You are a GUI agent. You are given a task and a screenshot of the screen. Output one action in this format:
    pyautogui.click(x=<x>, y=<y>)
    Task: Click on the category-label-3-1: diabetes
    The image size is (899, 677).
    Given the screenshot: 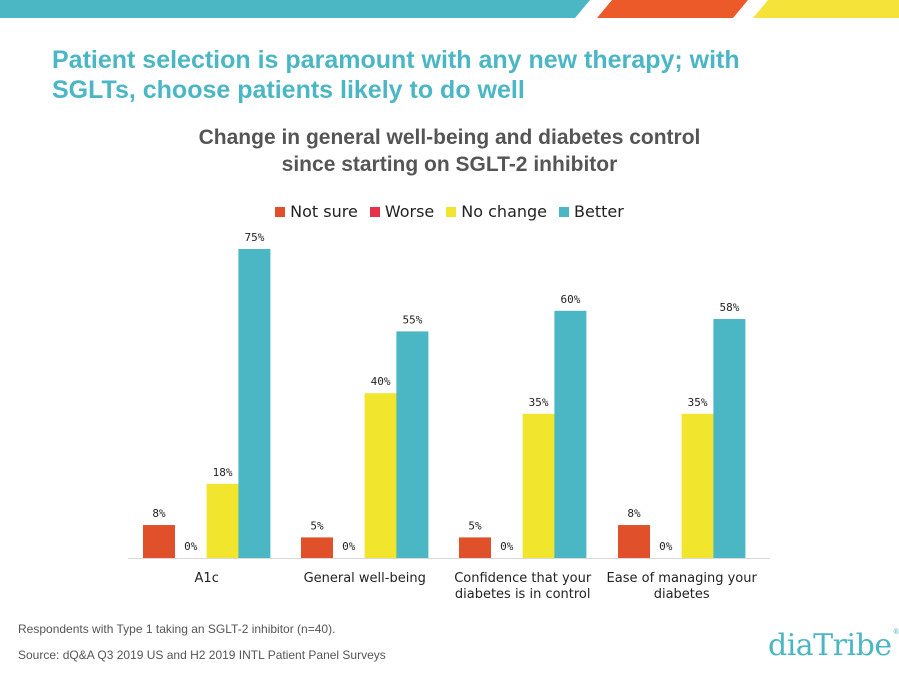 What is the action you would take?
    pyautogui.click(x=682, y=594)
    